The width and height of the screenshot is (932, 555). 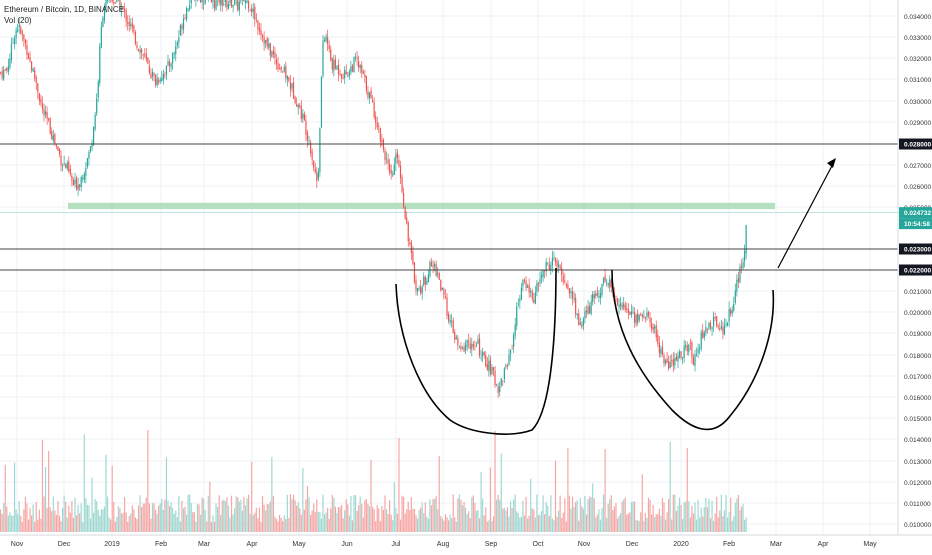 What do you see at coordinates (917, 166) in the screenshot?
I see `price-tick-label: 0.027000` at bounding box center [917, 166].